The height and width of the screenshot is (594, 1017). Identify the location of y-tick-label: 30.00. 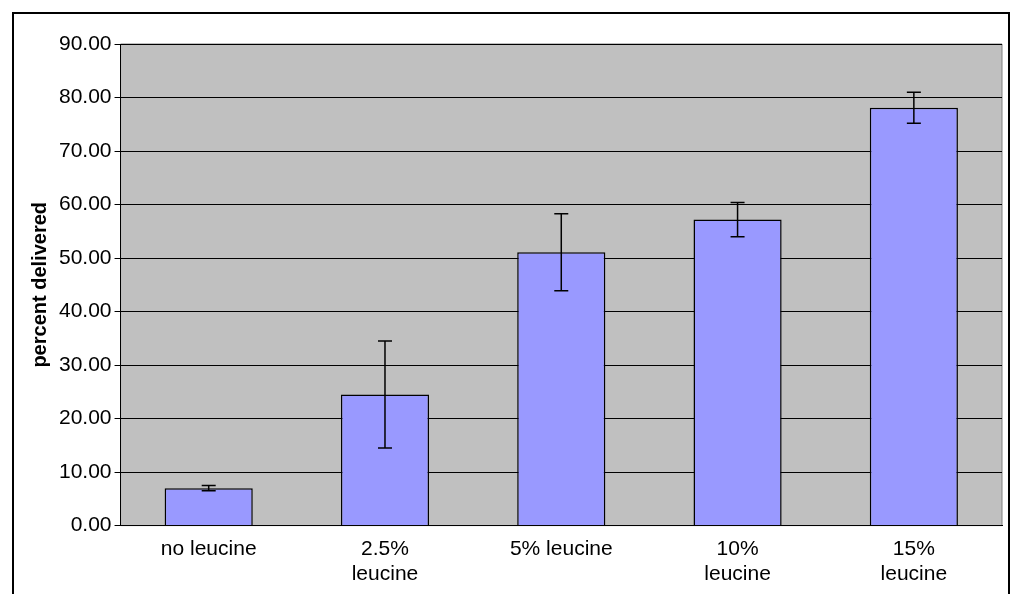
(85, 363).